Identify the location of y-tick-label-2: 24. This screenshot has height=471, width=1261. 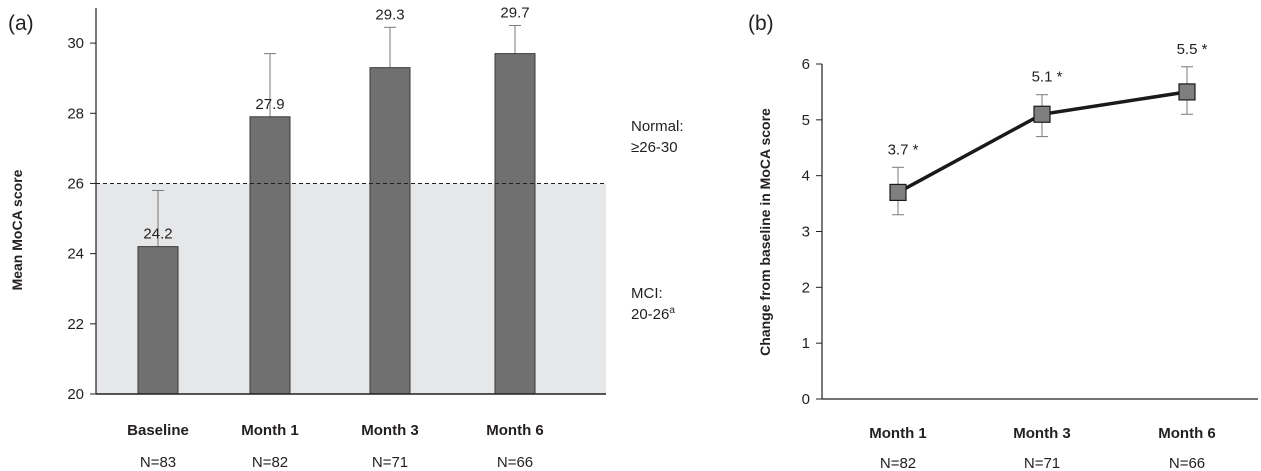
(75, 254).